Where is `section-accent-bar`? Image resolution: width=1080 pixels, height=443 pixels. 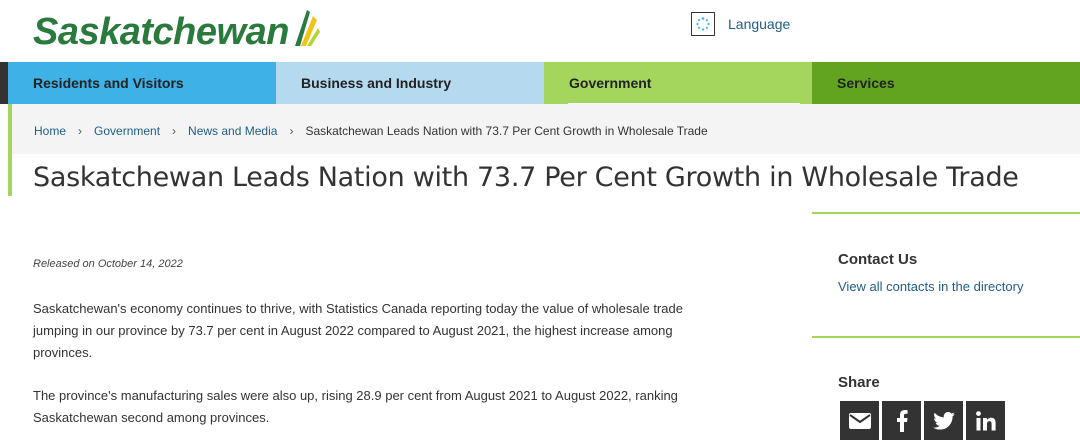
section-accent-bar is located at coordinates (10, 150).